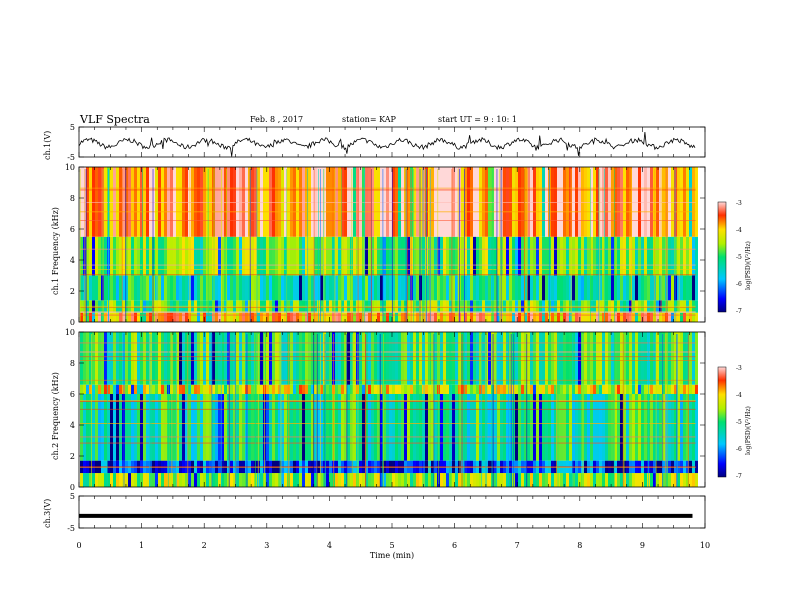  Describe the element at coordinates (72, 456) in the screenshot. I see `y-tick-label: 2` at that location.